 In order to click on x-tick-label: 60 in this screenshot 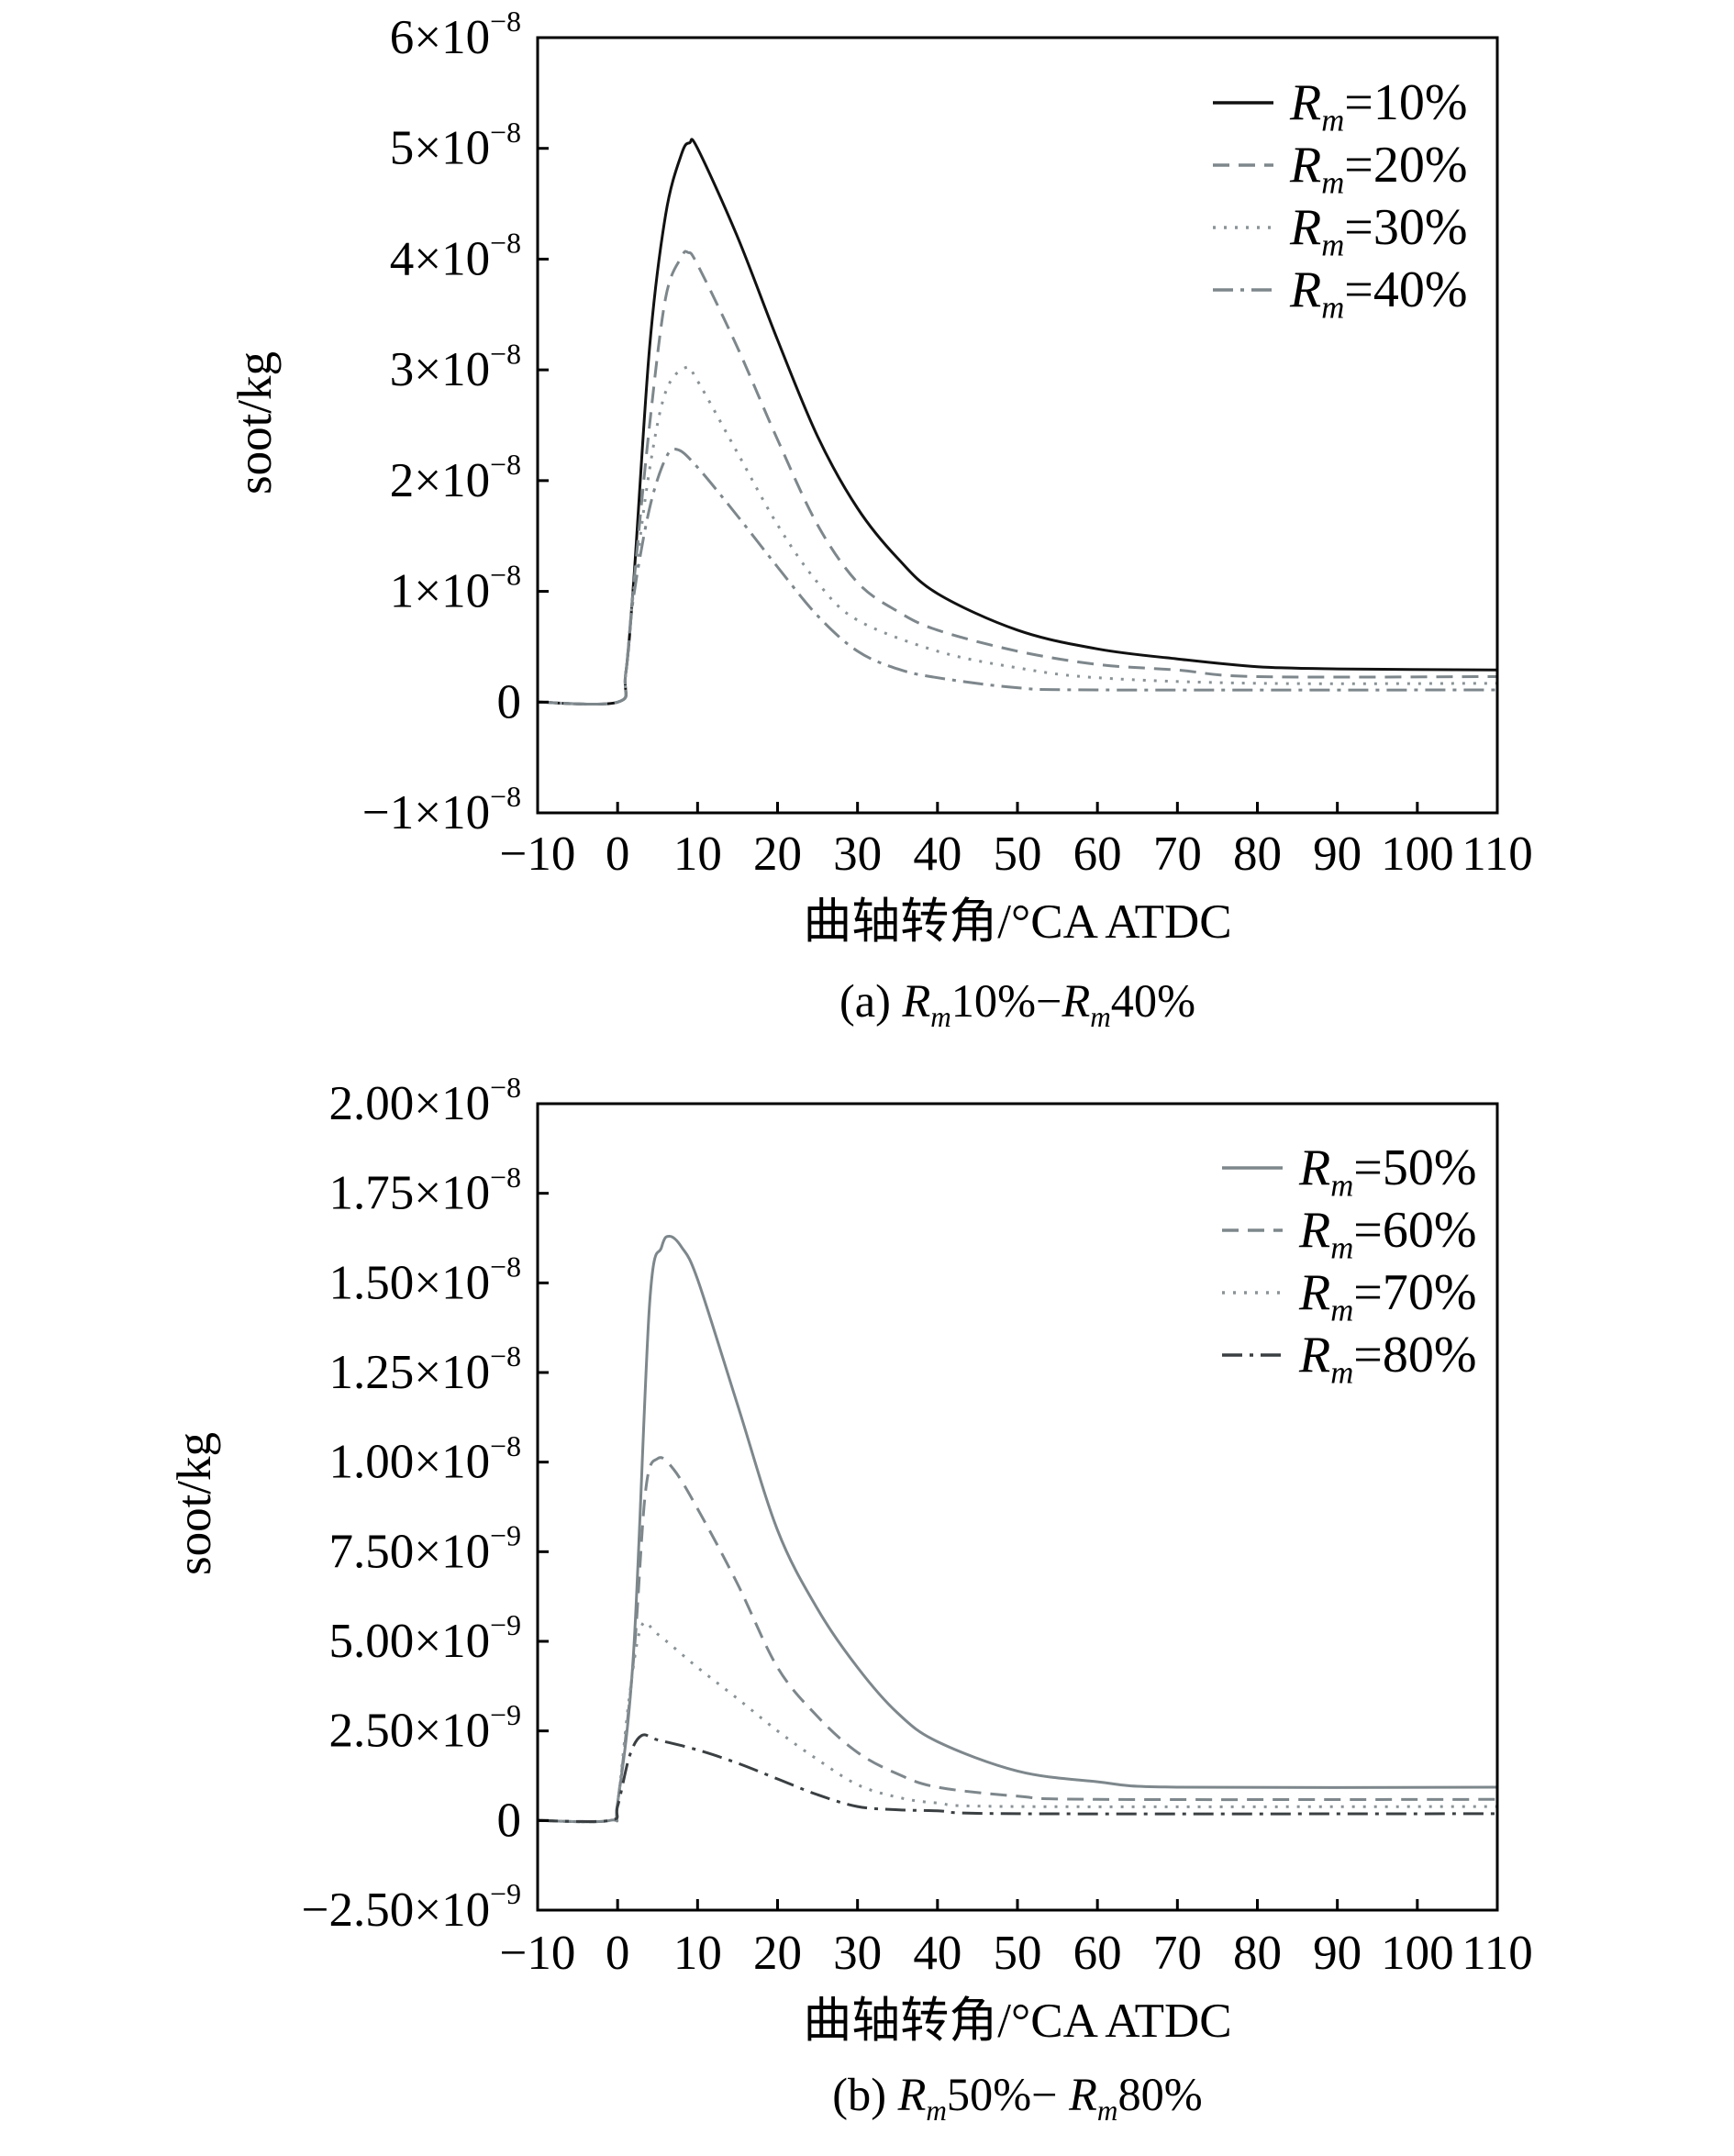, I will do `click(1097, 855)`.